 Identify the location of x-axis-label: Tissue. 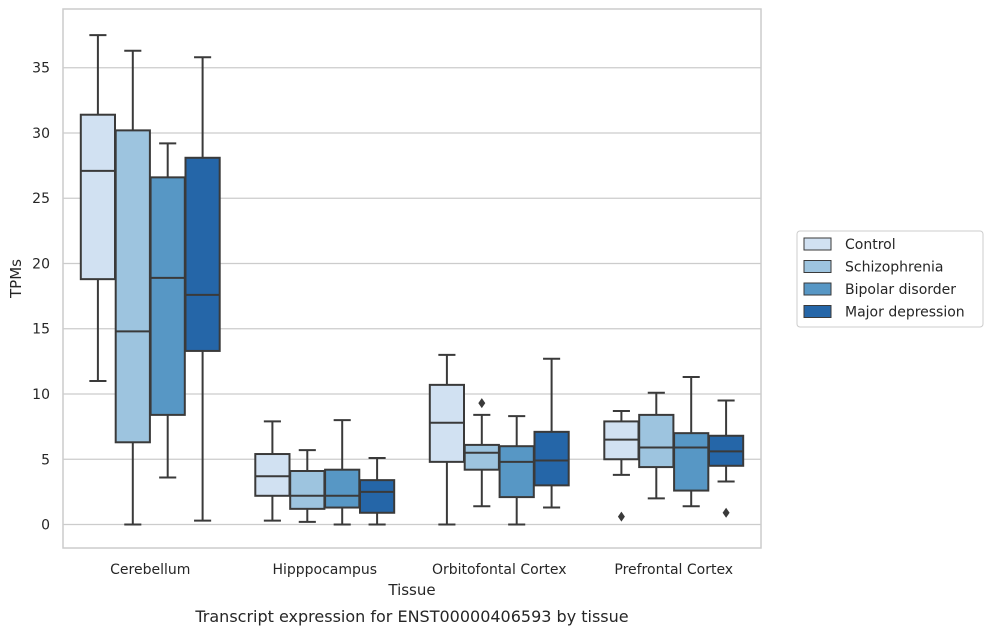
(411, 590).